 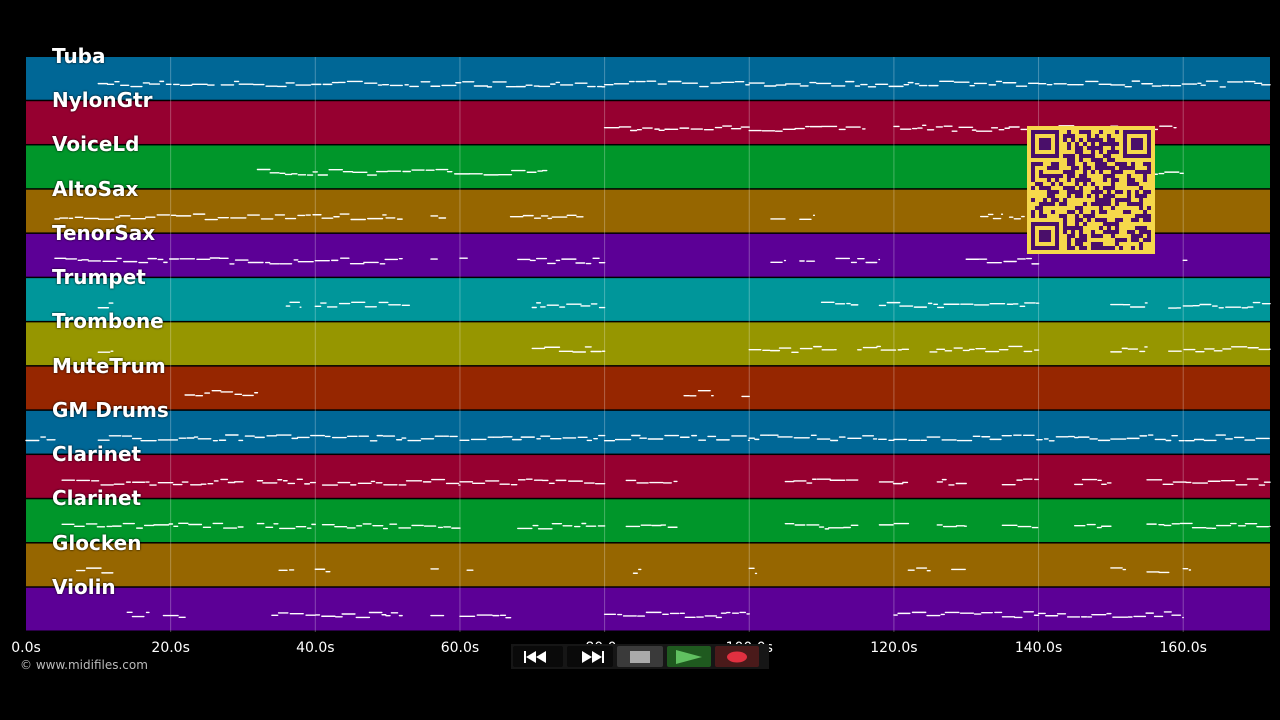 What do you see at coordinates (538, 656) in the screenshot?
I see `rewind-button` at bounding box center [538, 656].